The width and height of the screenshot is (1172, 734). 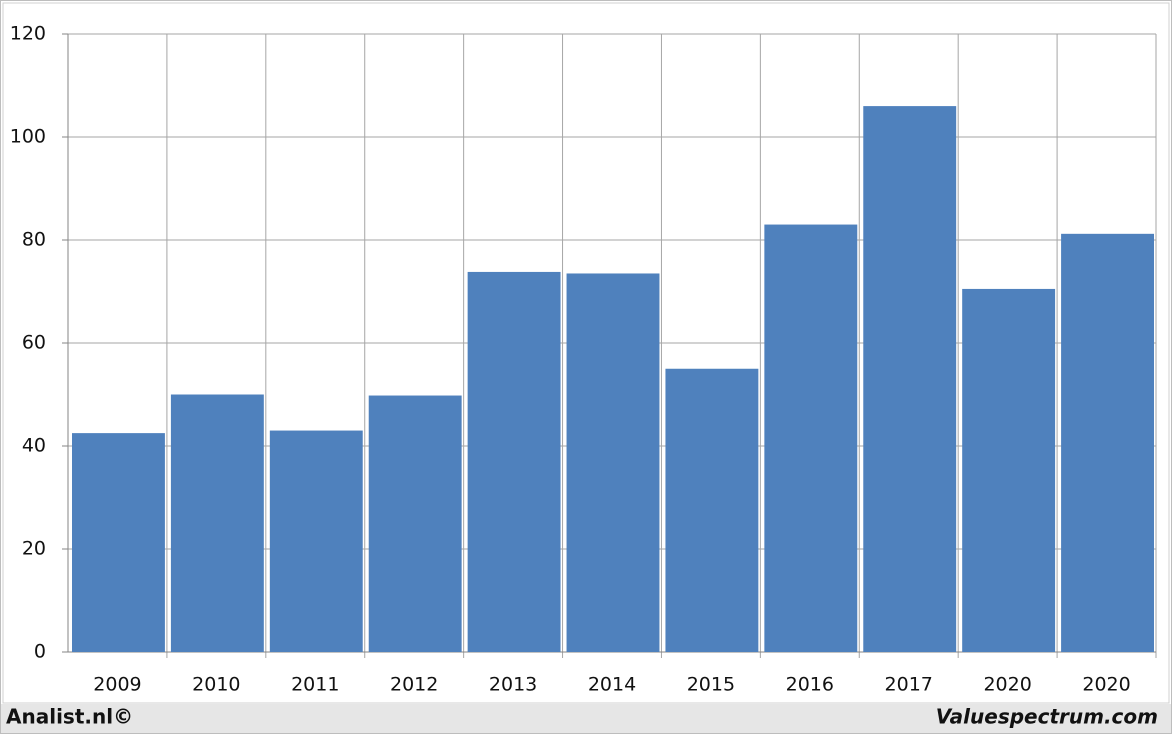 What do you see at coordinates (513, 685) in the screenshot?
I see `x-tick-label: 2013` at bounding box center [513, 685].